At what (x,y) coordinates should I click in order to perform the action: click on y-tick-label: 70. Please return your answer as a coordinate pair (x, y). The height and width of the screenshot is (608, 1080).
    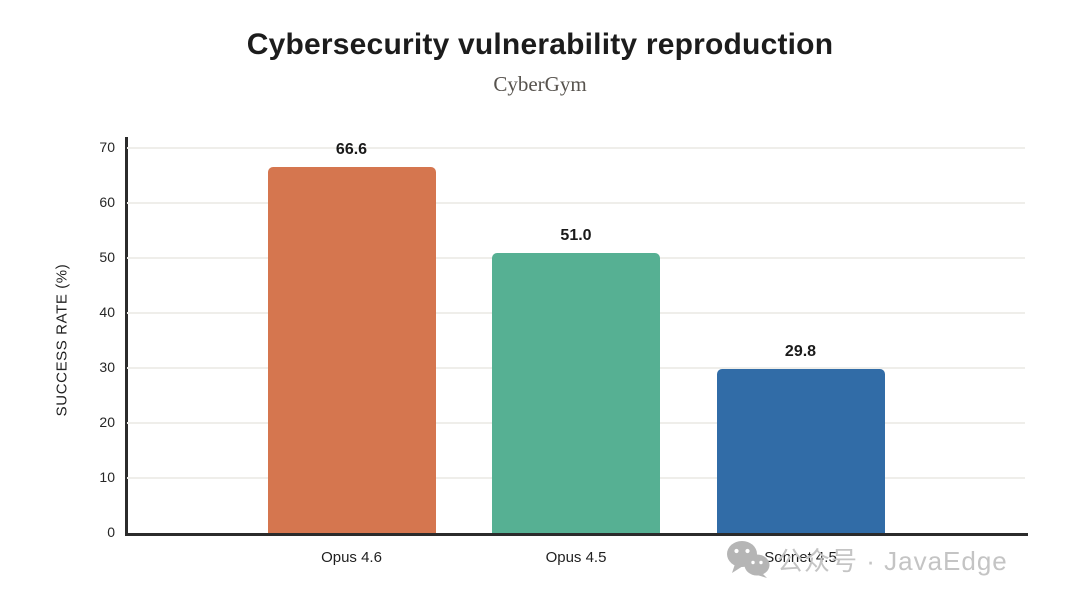
    Looking at the image, I should click on (107, 147).